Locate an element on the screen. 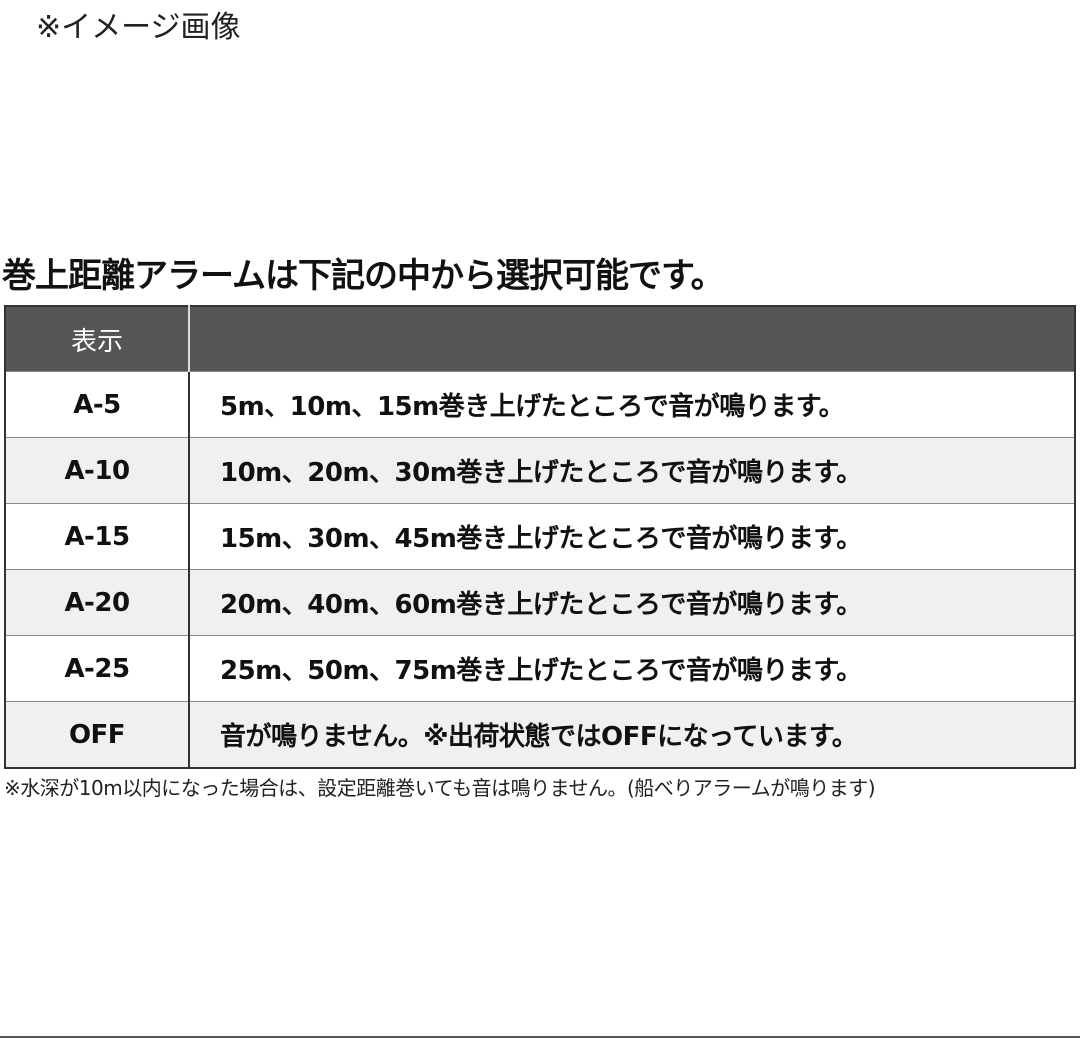  row-code: A-5 is located at coordinates (97, 404).